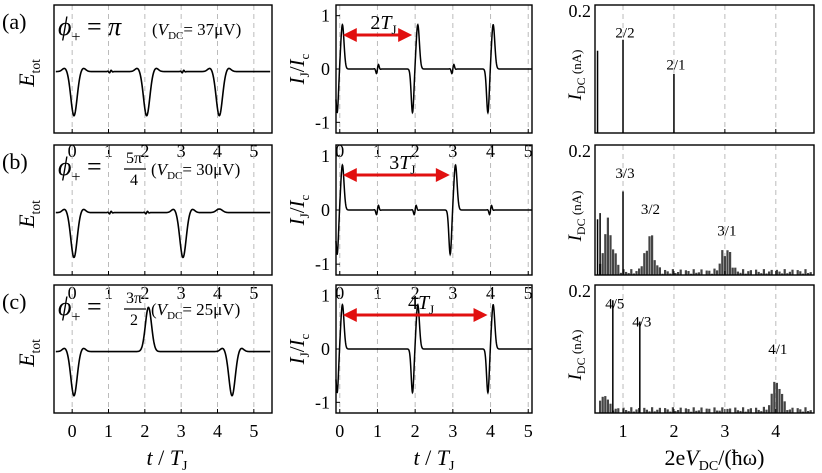 Image resolution: width=822 pixels, height=473 pixels. Describe the element at coordinates (163, 233) in the screenshot. I see `etot-curve` at that location.